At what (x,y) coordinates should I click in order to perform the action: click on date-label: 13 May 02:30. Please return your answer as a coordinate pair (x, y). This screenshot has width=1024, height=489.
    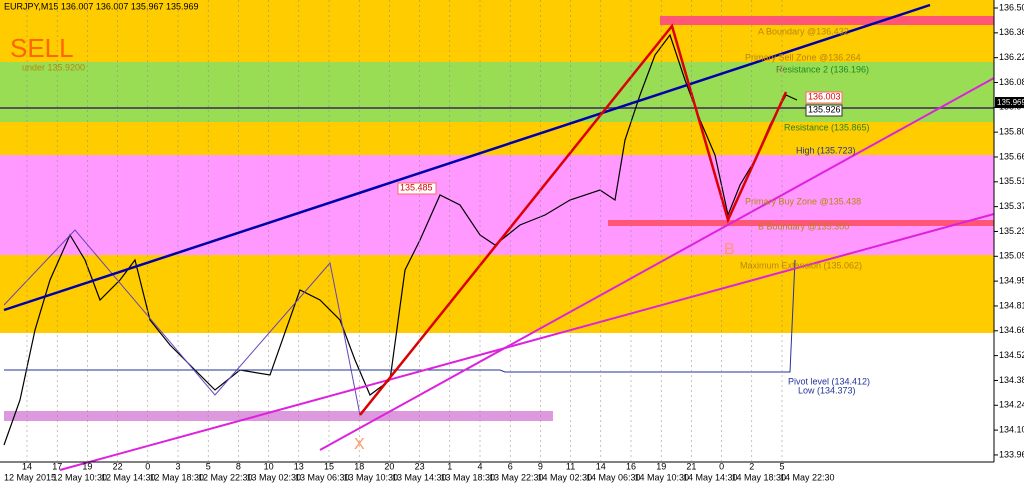
    Looking at the image, I should click on (274, 477).